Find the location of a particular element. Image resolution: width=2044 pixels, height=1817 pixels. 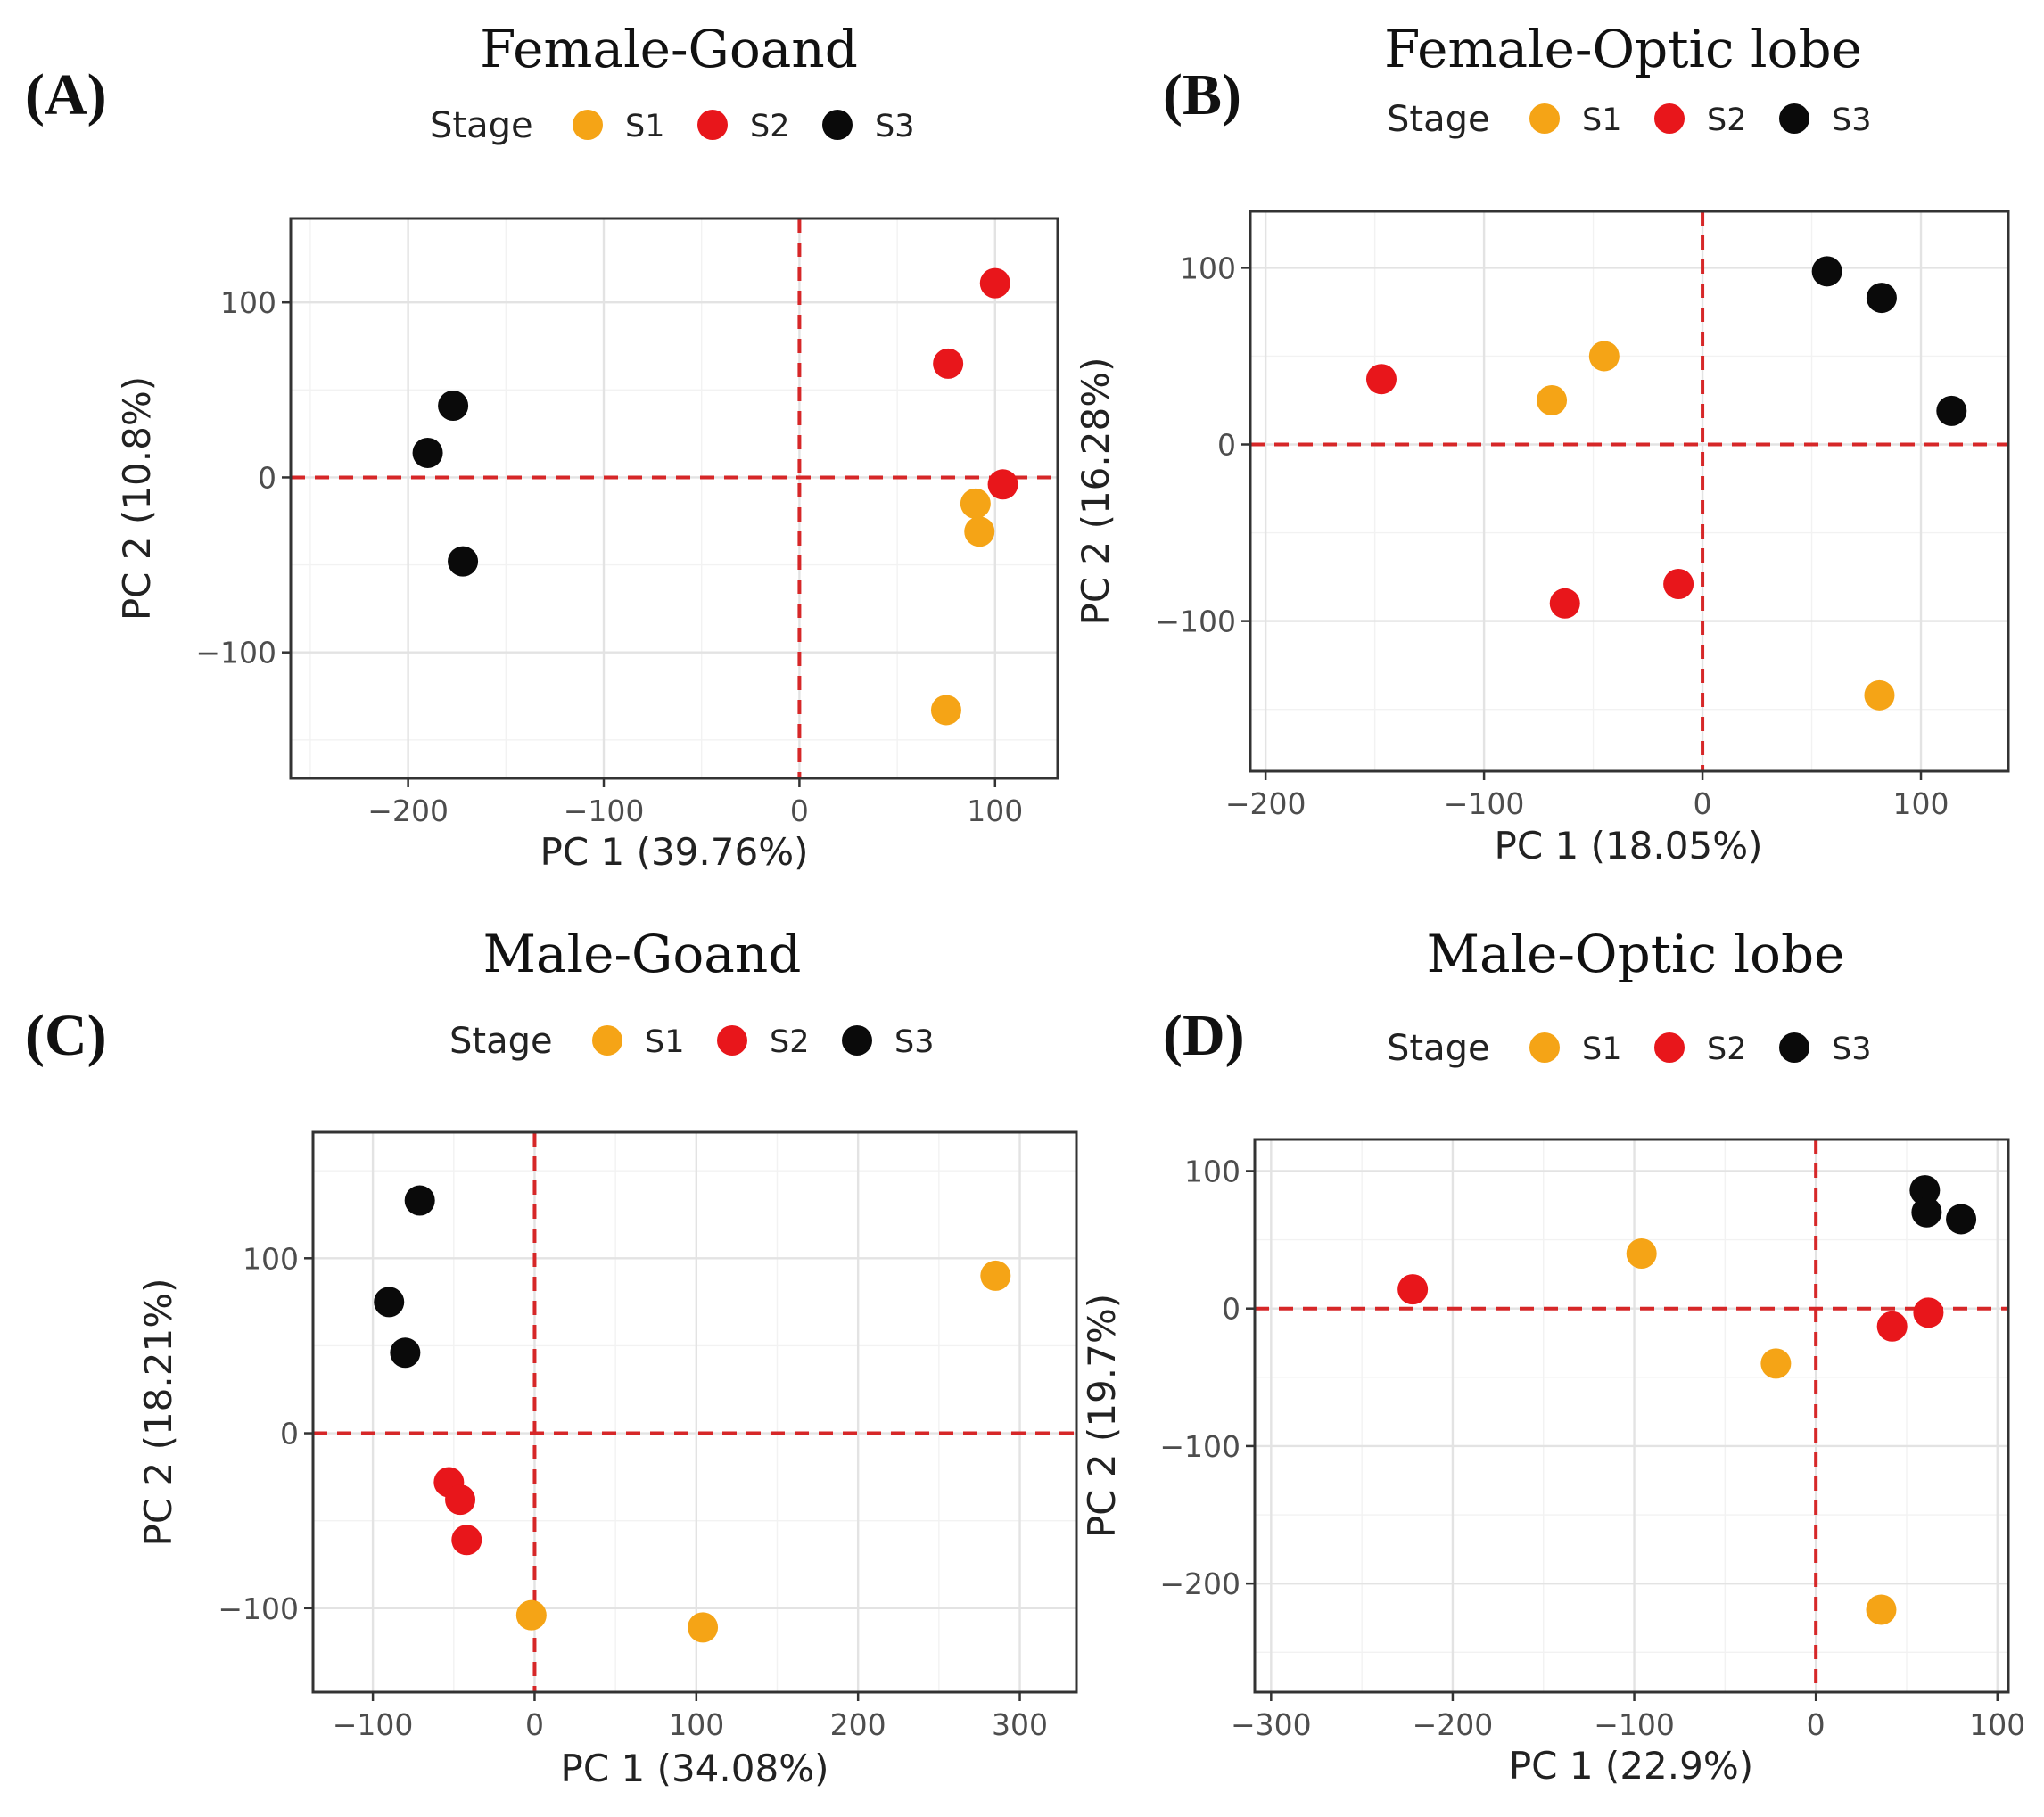

y-axis-label: PC 2 (16.28%) is located at coordinates (1095, 492).